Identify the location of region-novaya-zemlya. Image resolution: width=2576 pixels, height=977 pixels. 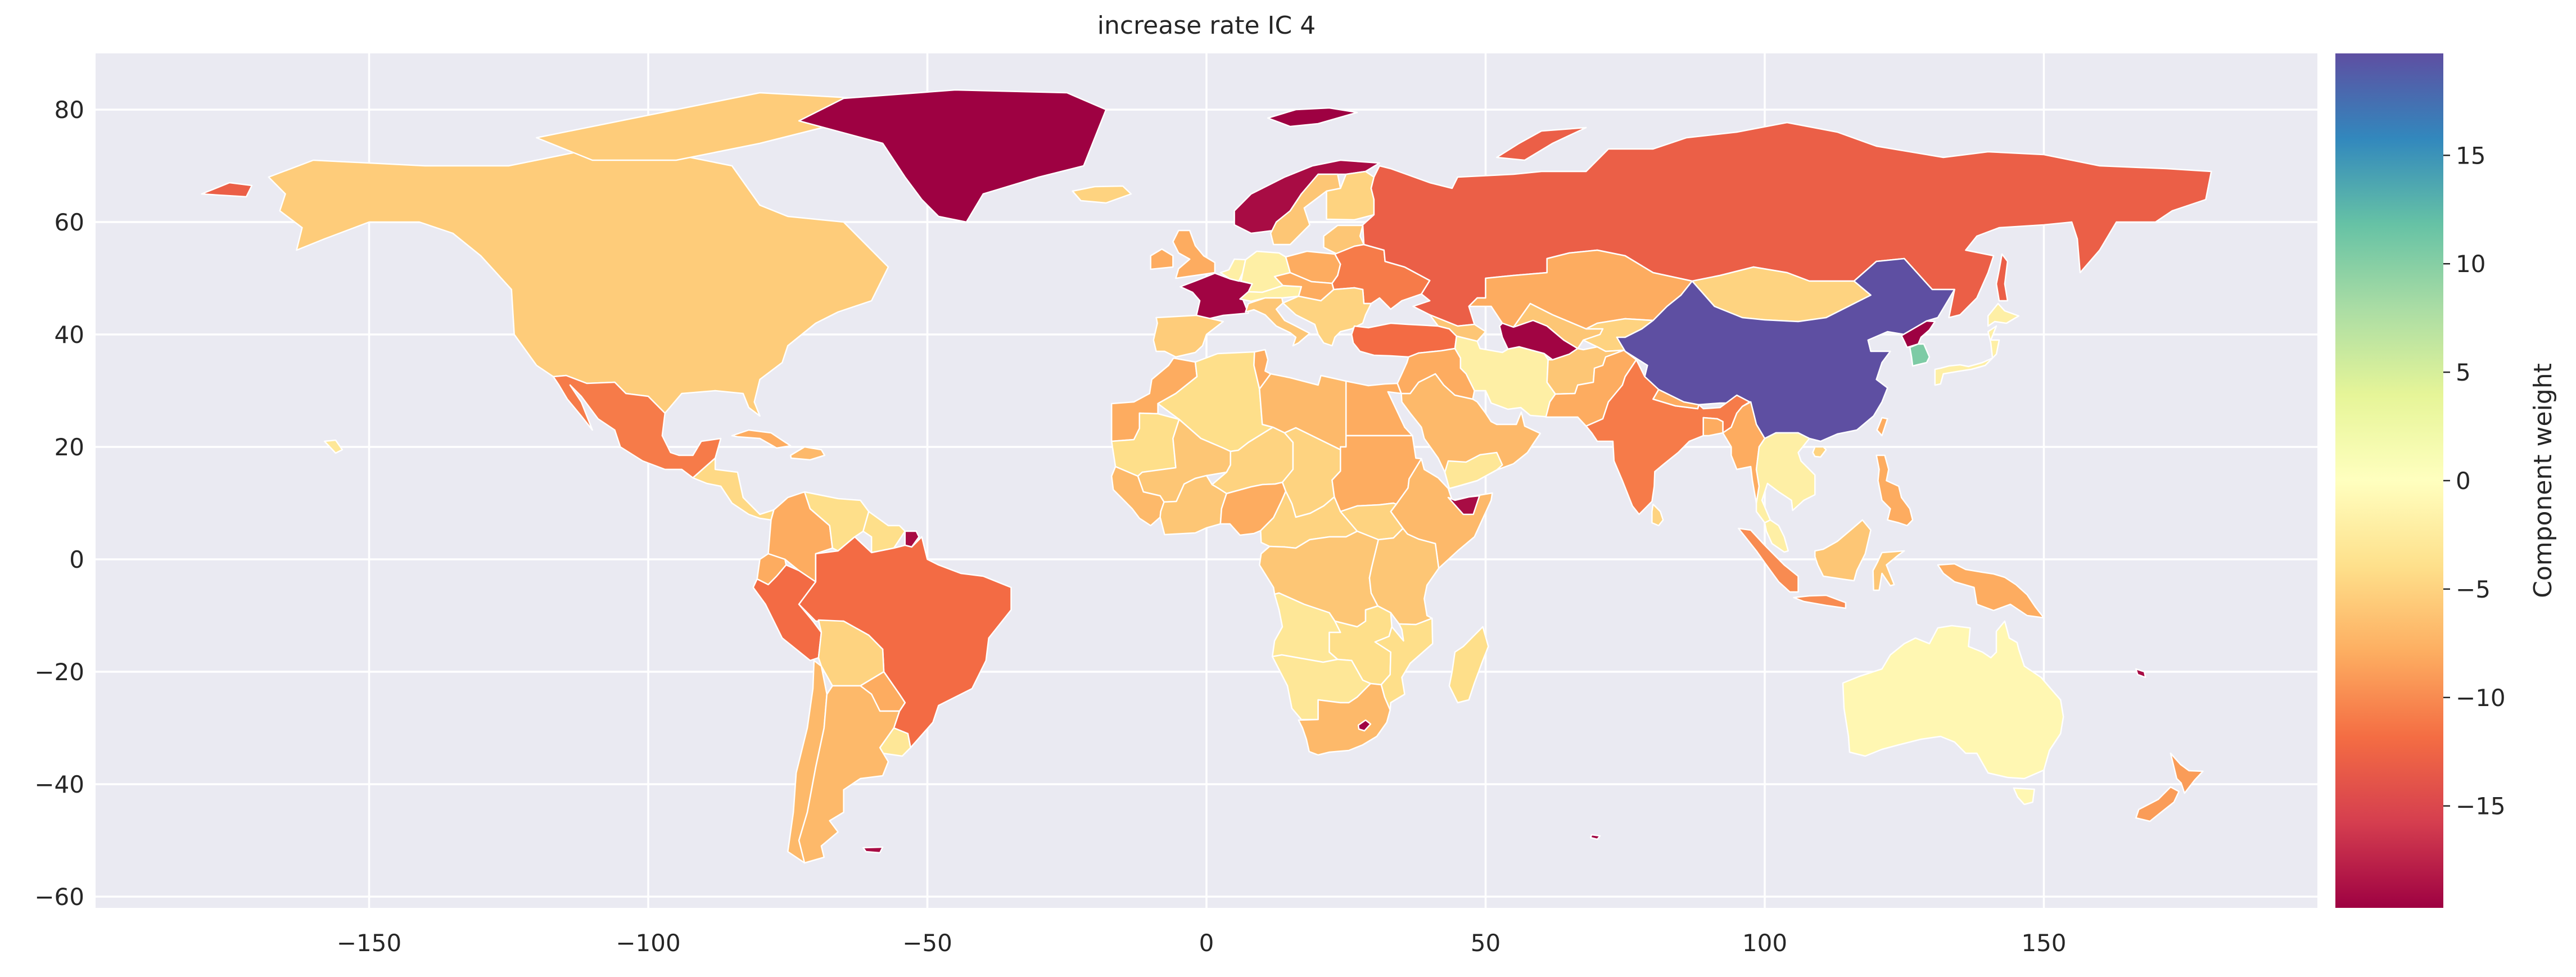
(1541, 143).